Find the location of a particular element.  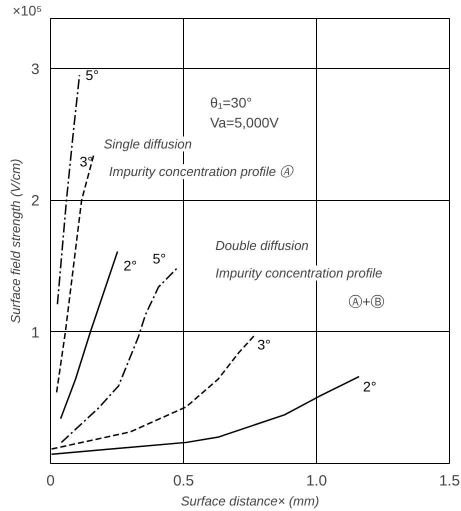

x-axis-title: Surface distance× (mm) is located at coordinates (250, 501).